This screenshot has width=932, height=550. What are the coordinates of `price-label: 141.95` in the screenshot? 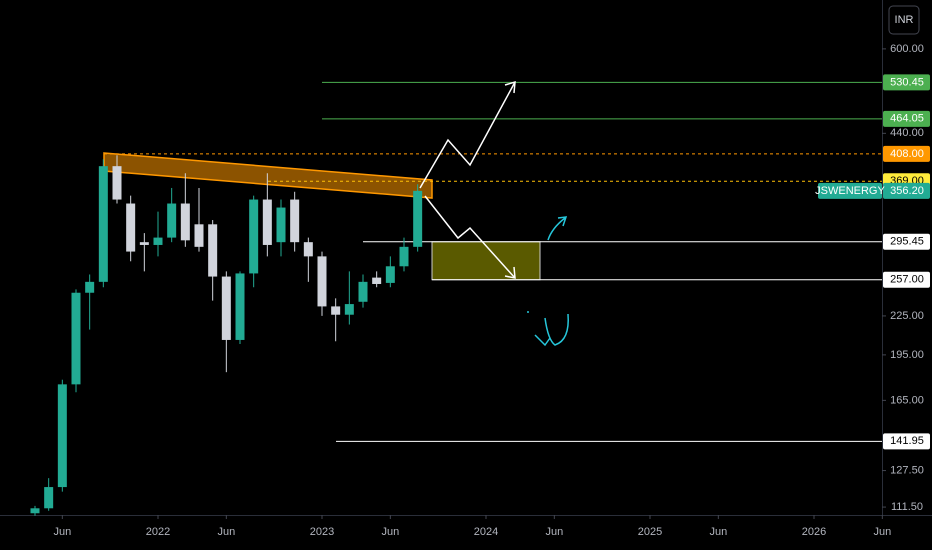 It's located at (907, 441).